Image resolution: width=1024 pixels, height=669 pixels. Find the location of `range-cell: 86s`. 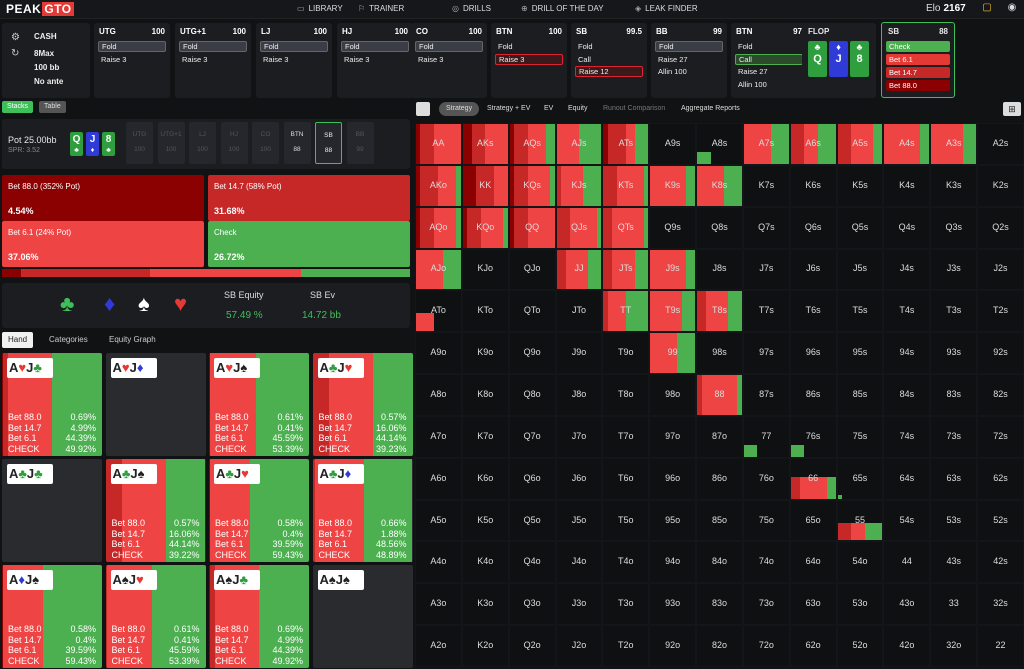

range-cell: 86s is located at coordinates (813, 395).